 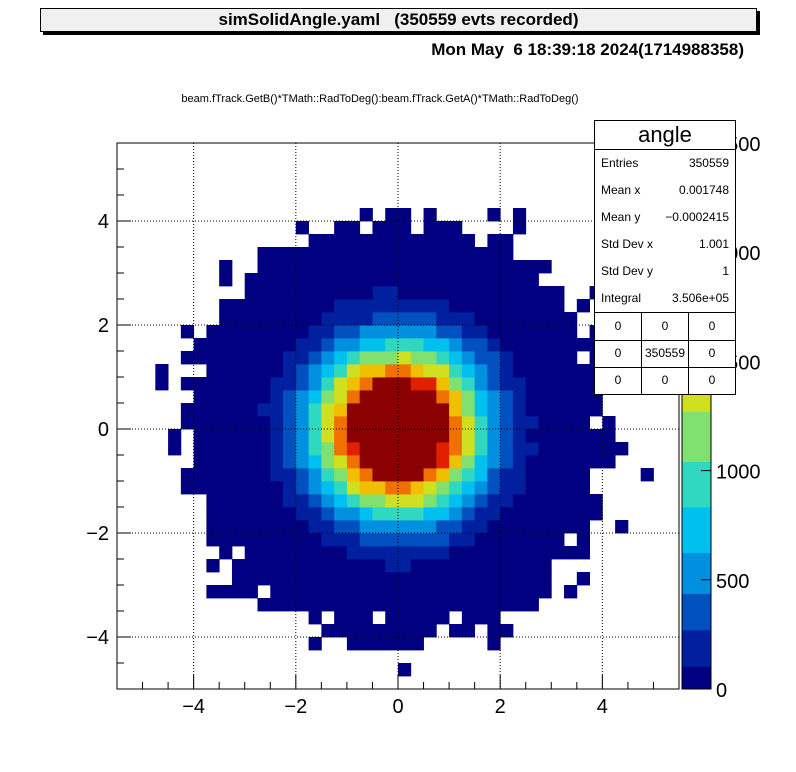 What do you see at coordinates (738, 473) in the screenshot?
I see `z-tick-label: 1000` at bounding box center [738, 473].